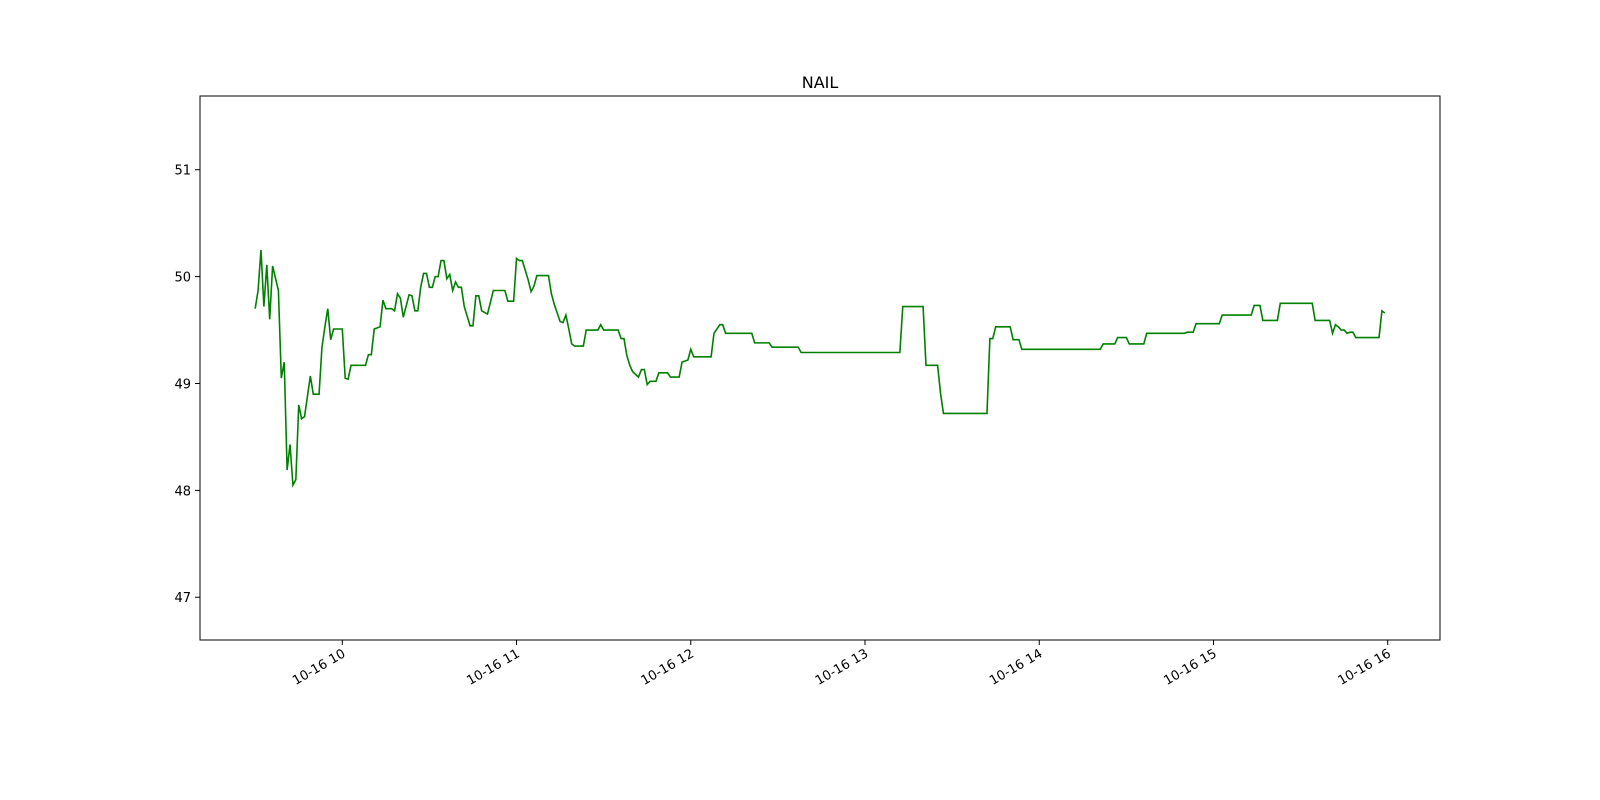  Describe the element at coordinates (1016, 667) in the screenshot. I see `x-tick-label: 10-16 14` at that location.